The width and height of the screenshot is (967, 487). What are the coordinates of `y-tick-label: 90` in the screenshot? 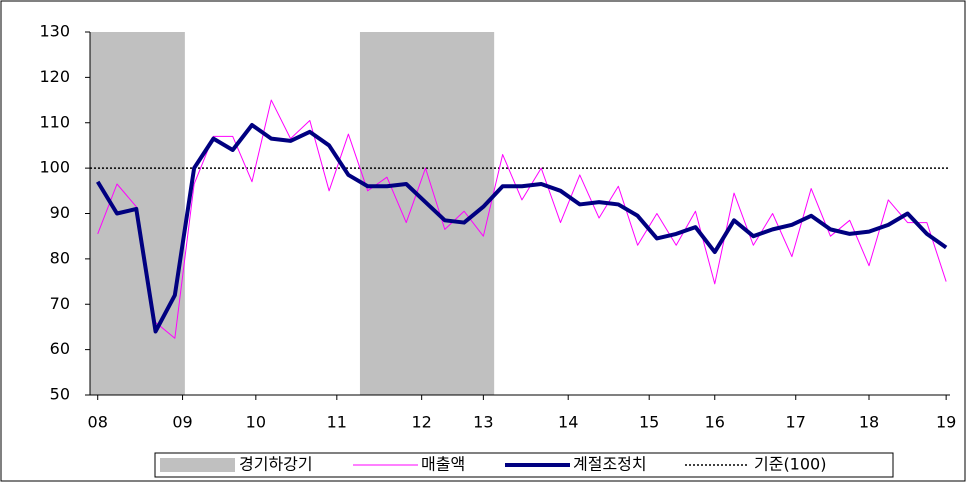 It's located at (60, 212).